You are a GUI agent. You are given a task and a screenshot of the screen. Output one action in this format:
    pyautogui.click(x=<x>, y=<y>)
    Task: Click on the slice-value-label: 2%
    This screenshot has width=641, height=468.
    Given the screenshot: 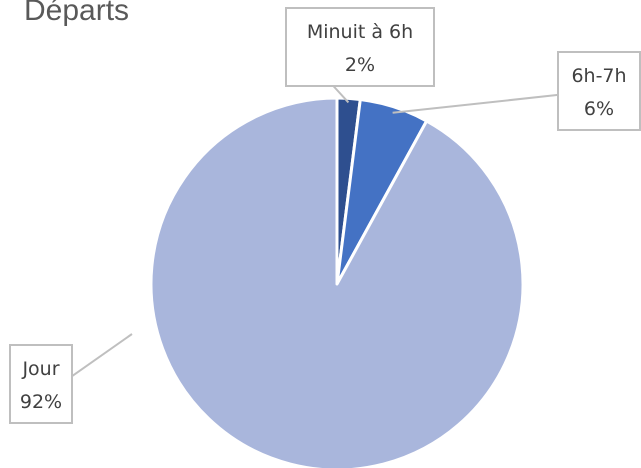 What is the action you would take?
    pyautogui.click(x=360, y=65)
    